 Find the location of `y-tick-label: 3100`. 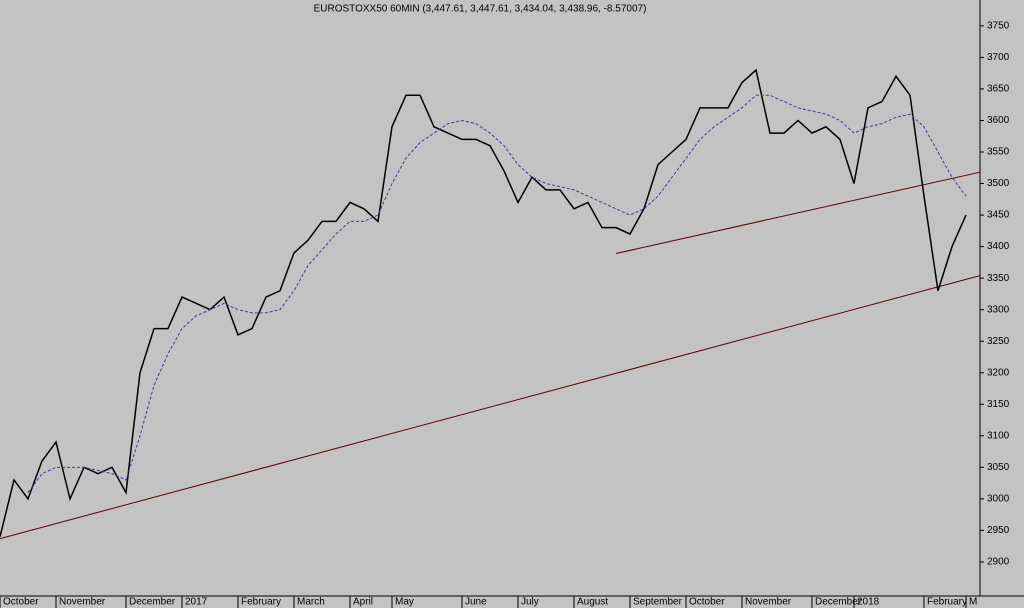

y-tick-label: 3100 is located at coordinates (998, 435).